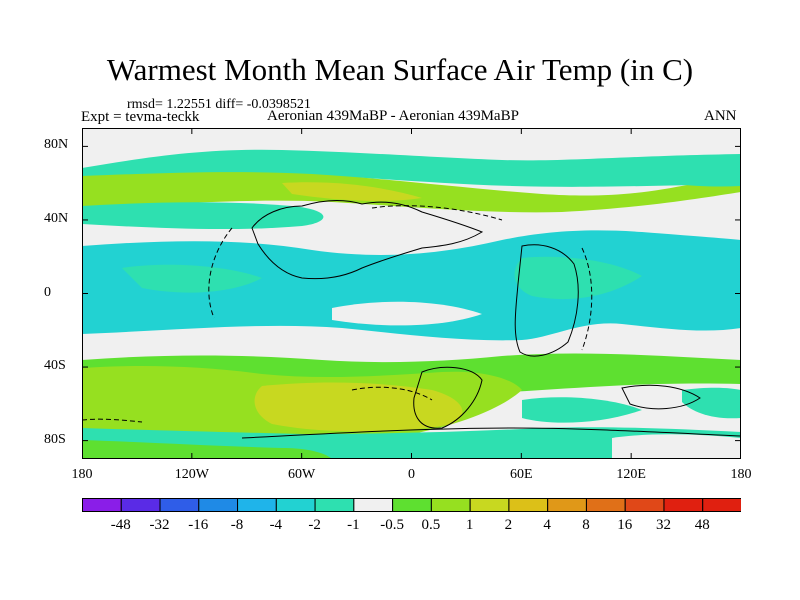 The image size is (800, 600). Describe the element at coordinates (521, 474) in the screenshot. I see `lon-label: 60E` at that location.